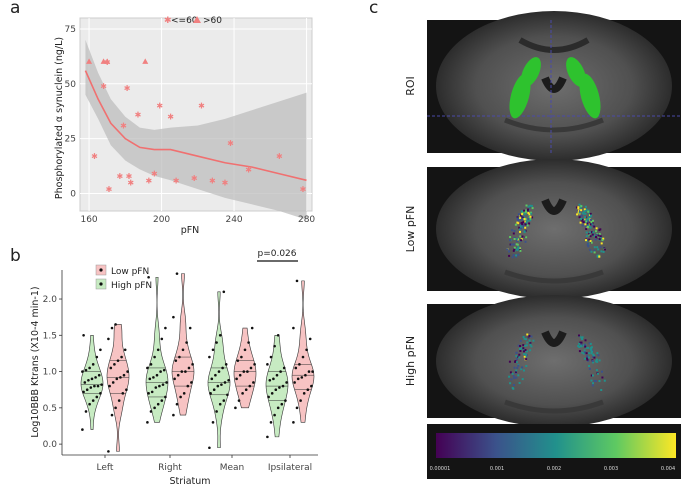 The height and width of the screenshot is (492, 685). What do you see at coordinates (306, 220) in the screenshot?
I see `x-tick-label: 280` at bounding box center [306, 220].